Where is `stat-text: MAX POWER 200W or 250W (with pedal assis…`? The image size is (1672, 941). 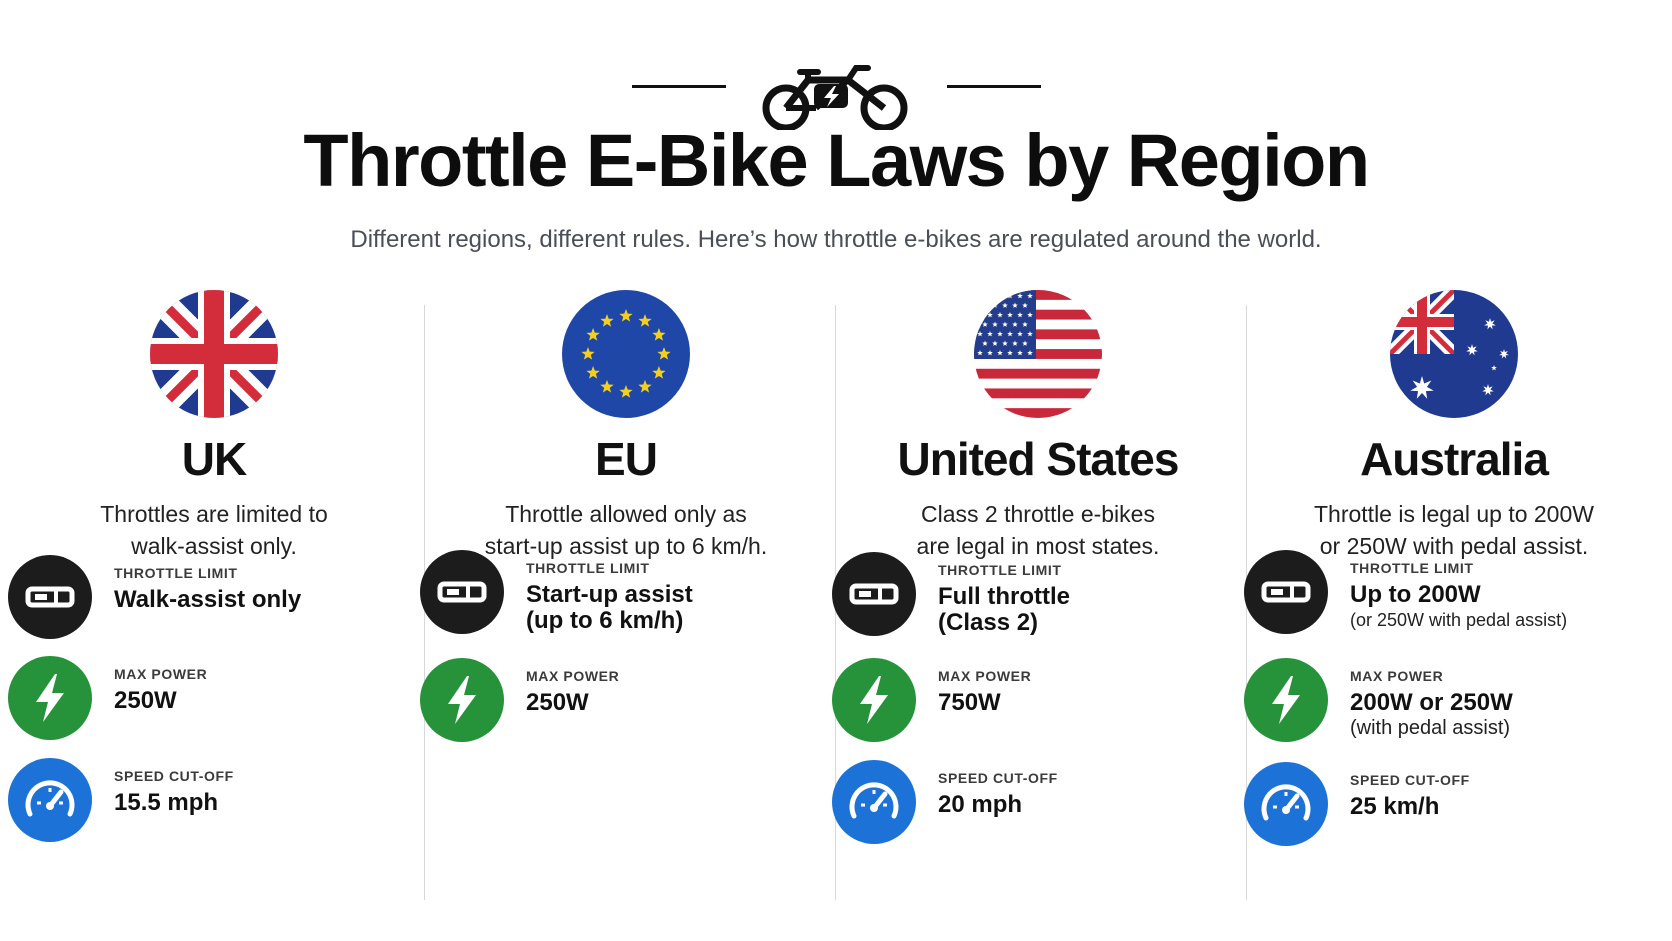 stat-text: MAX POWER 200W or 250W (with pedal assis… is located at coordinates (1507, 704).